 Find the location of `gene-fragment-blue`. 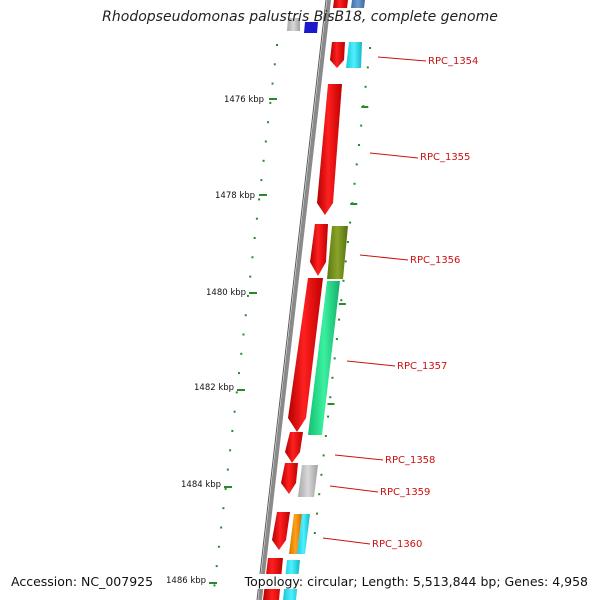

gene-fragment-blue is located at coordinates (311, 27).